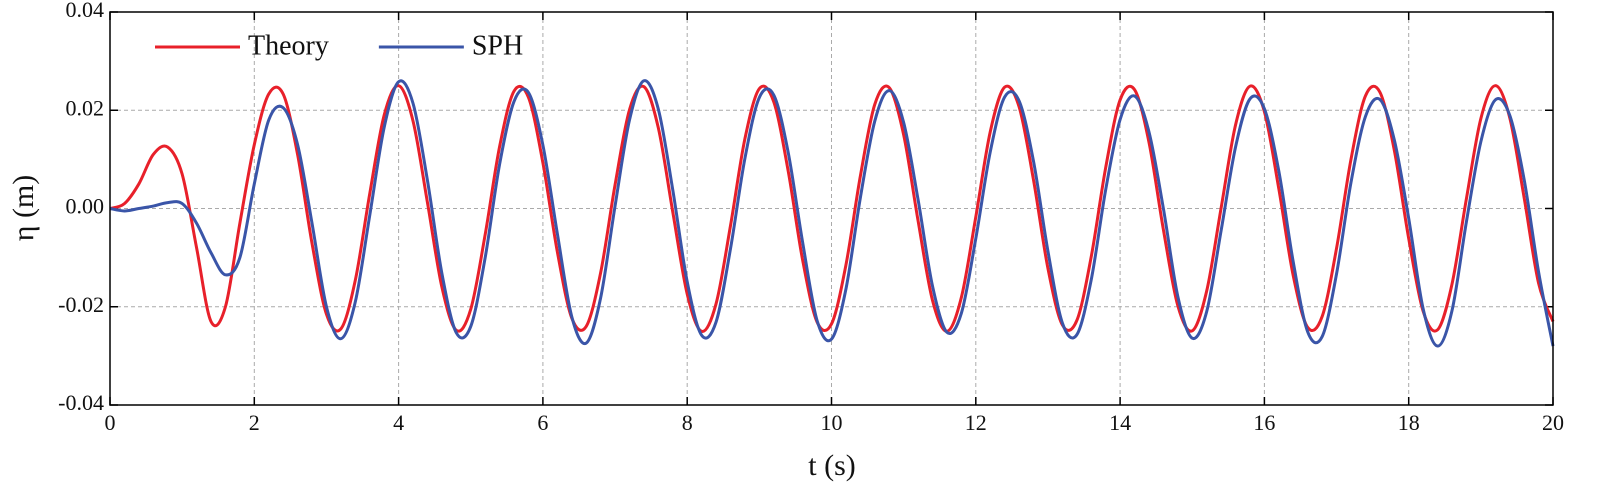  Describe the element at coordinates (1409, 422) in the screenshot. I see `x-tick-label: 18` at that location.